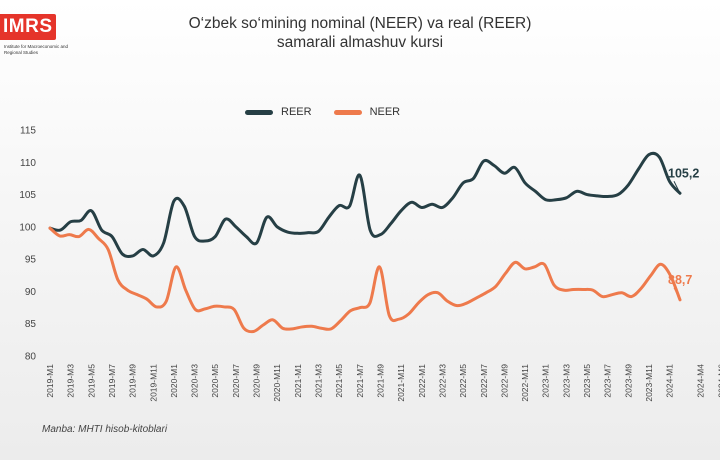 This screenshot has height=460, width=720. What do you see at coordinates (677, 294) in the screenshot?
I see `end-label-leader-neer` at bounding box center [677, 294].